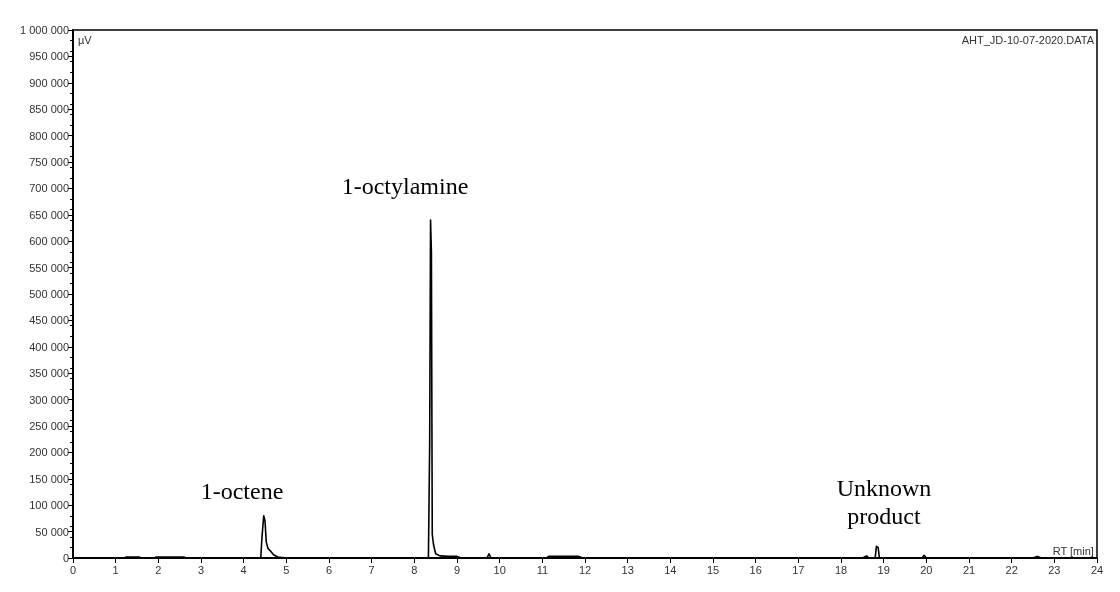  What do you see at coordinates (115, 569) in the screenshot?
I see `x-tick-label: 1` at bounding box center [115, 569].